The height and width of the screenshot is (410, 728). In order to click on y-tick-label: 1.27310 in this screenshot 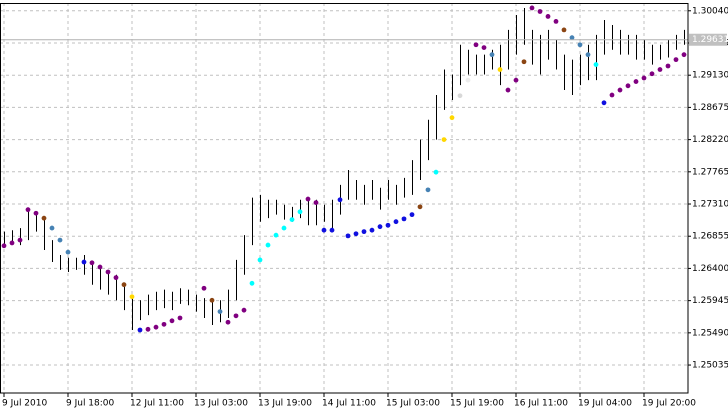, I will do `click(710, 205)`.